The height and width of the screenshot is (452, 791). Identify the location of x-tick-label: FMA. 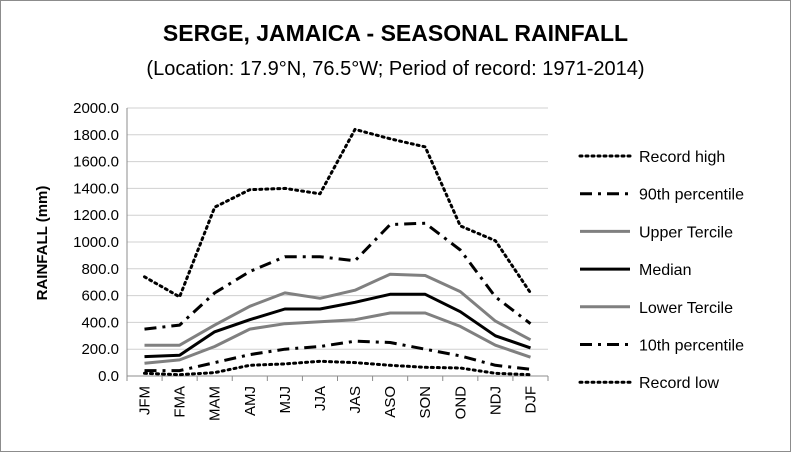
(180, 402).